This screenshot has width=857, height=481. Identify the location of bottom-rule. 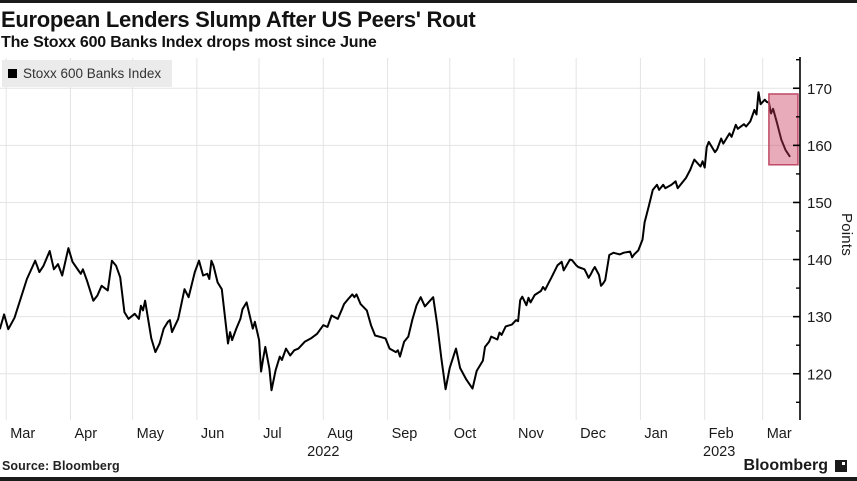
(428, 479).